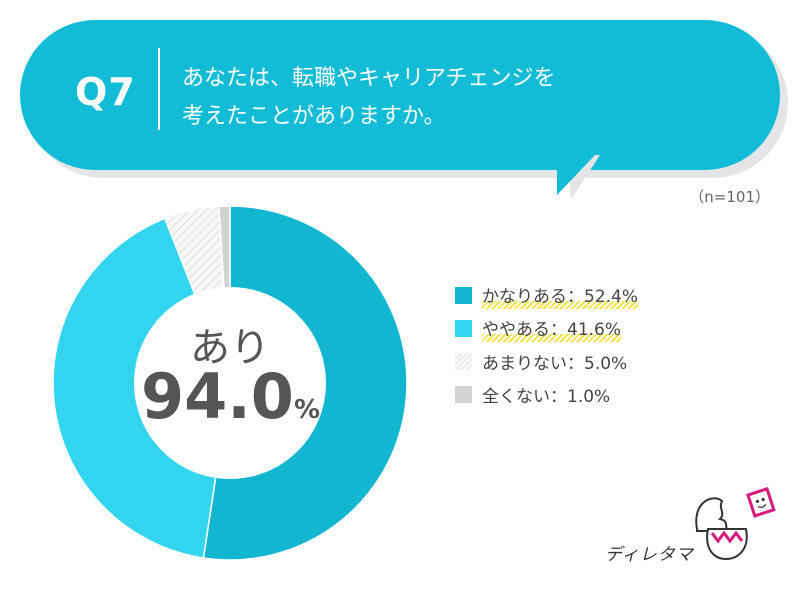  Describe the element at coordinates (560, 295) in the screenshot. I see `legend-label: かなりある：52.4%` at that location.